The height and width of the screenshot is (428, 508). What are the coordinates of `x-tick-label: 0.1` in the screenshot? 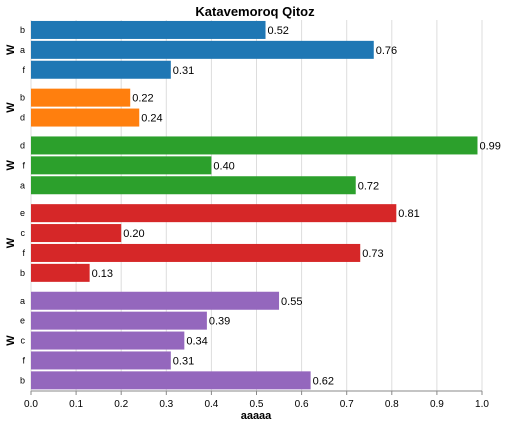 It's located at (76, 404).